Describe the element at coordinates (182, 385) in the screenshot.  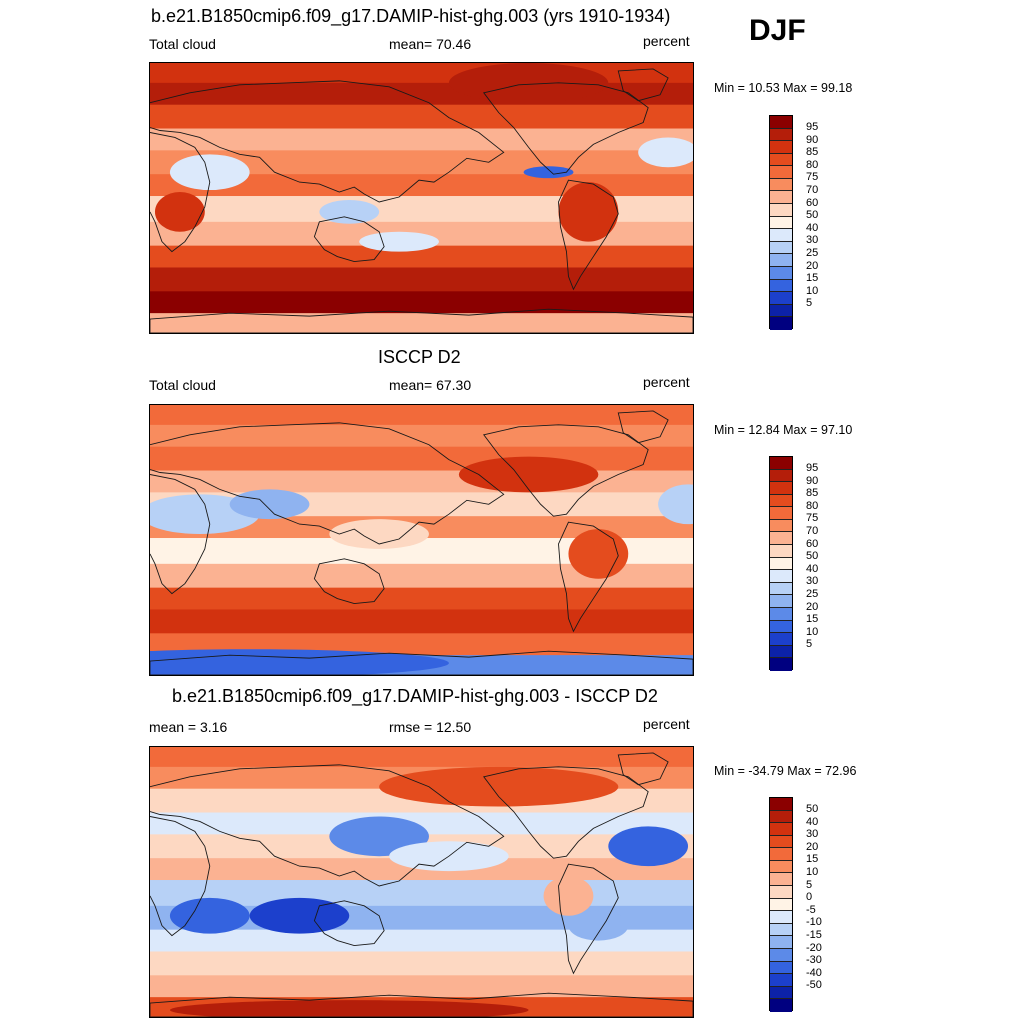
I see `panel-2-variable-label: Total cloud` at that location.